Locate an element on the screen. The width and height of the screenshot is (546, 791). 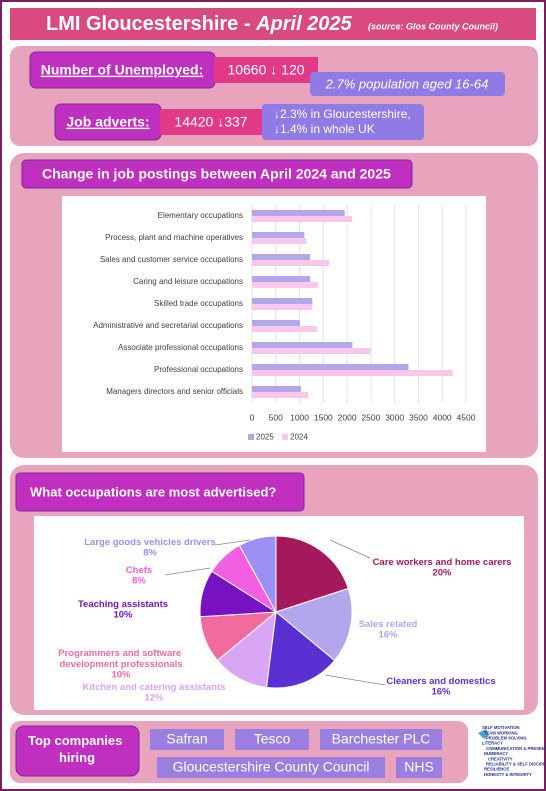
company-name: NHS is located at coordinates (419, 767).